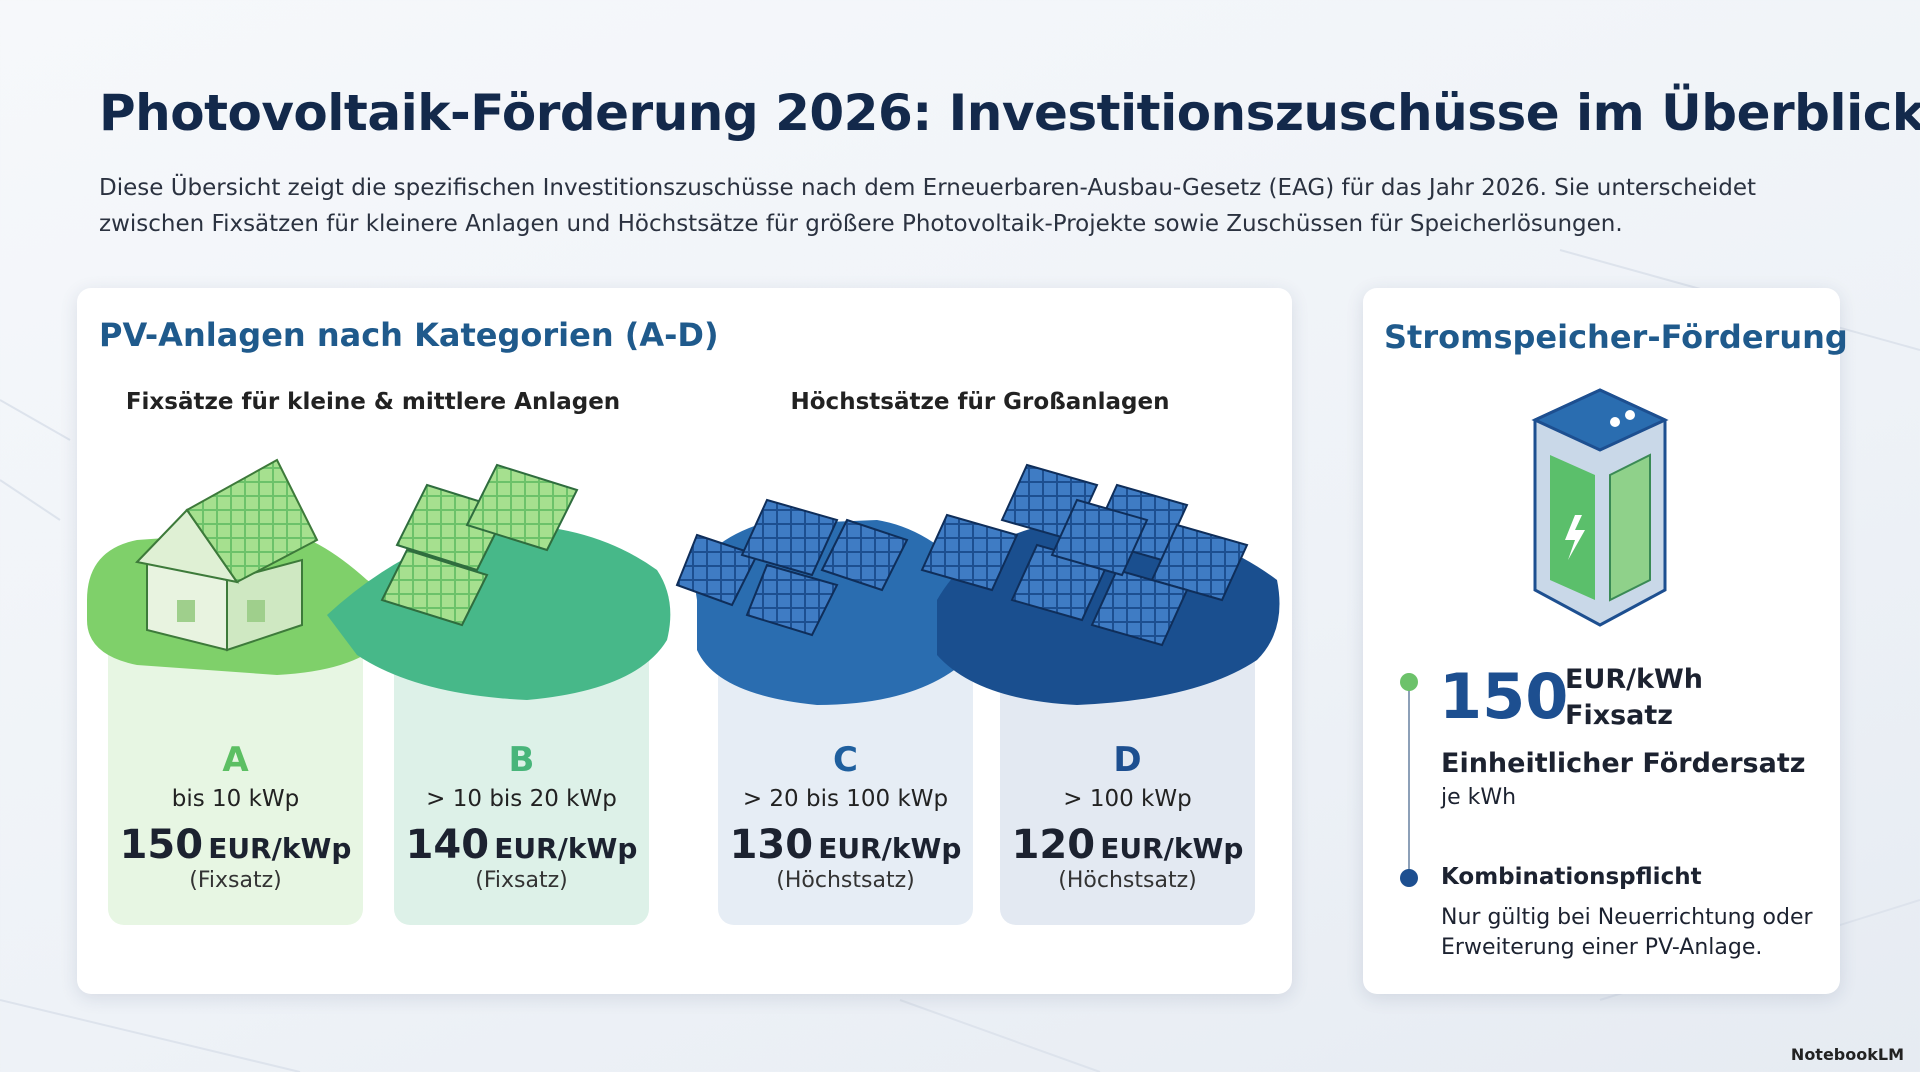 This screenshot has width=1920, height=1072. What do you see at coordinates (1616, 337) in the screenshot?
I see `storage-title: Stromspeicher-Förderung` at bounding box center [1616, 337].